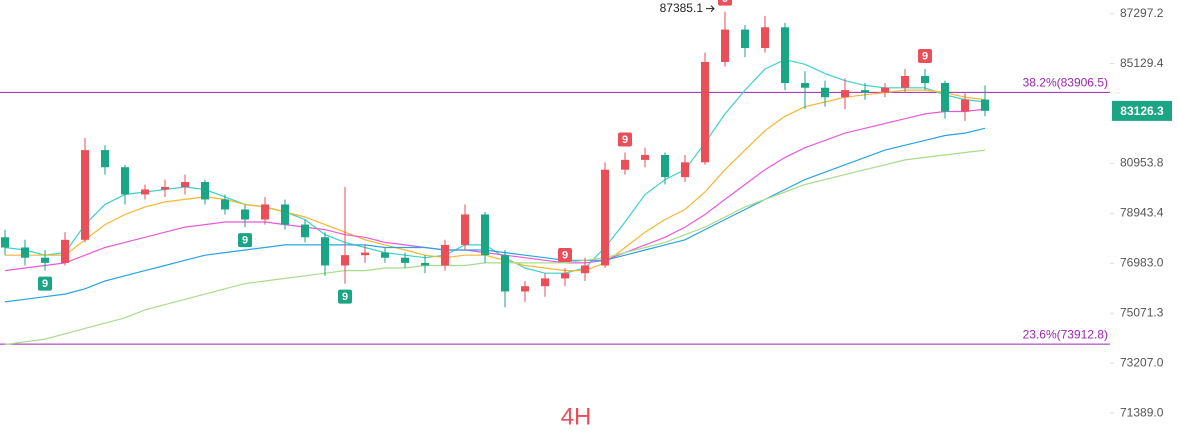  What do you see at coordinates (1142, 213) in the screenshot?
I see `y-tick-label: 78943.4` at bounding box center [1142, 213].